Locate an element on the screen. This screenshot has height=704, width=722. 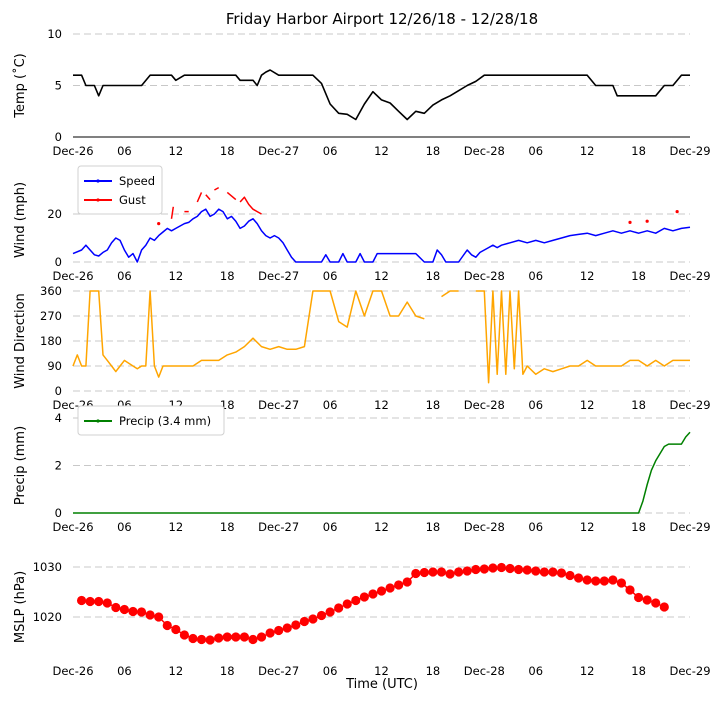
precip-x-tick-label: Dec-29 is located at coordinates (689, 527).